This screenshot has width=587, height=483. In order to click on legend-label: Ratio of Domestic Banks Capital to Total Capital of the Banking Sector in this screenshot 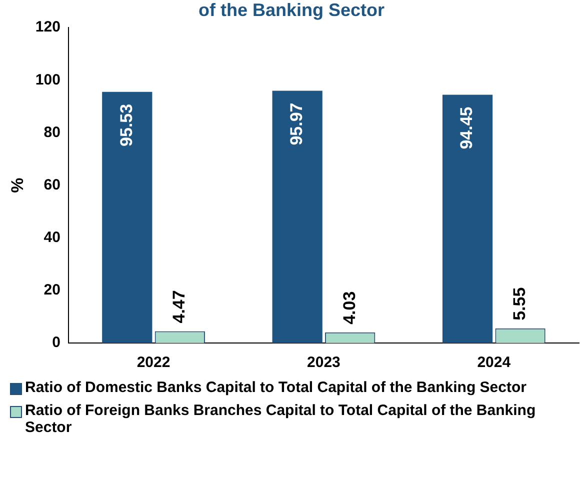, I will do `click(275, 387)`.